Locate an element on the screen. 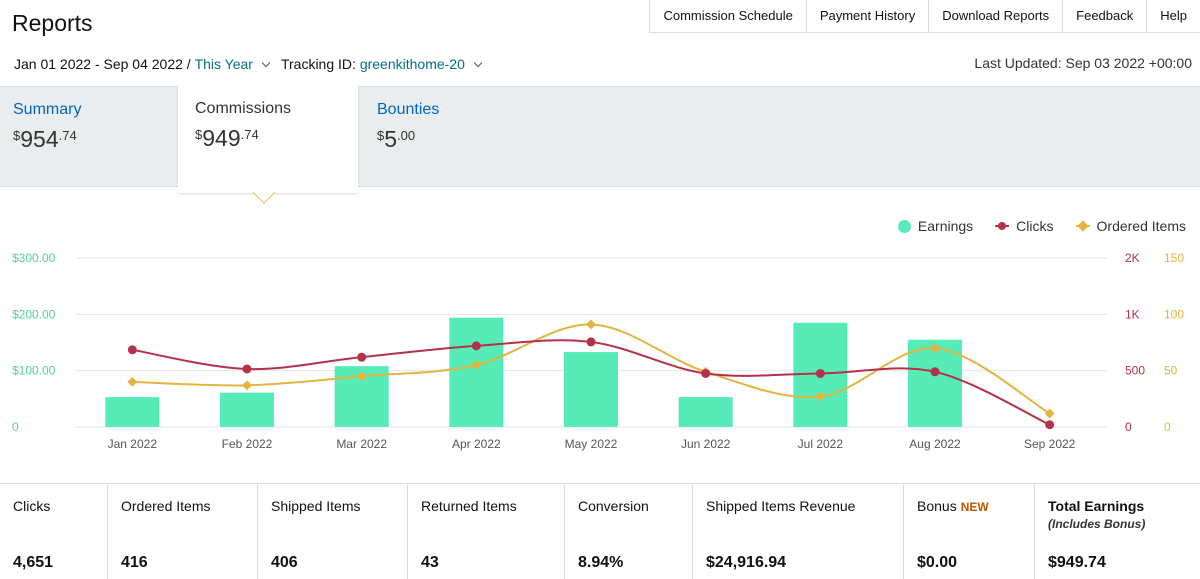 This screenshot has width=1200, height=579. x-axis-tick: May 2022 is located at coordinates (591, 444).